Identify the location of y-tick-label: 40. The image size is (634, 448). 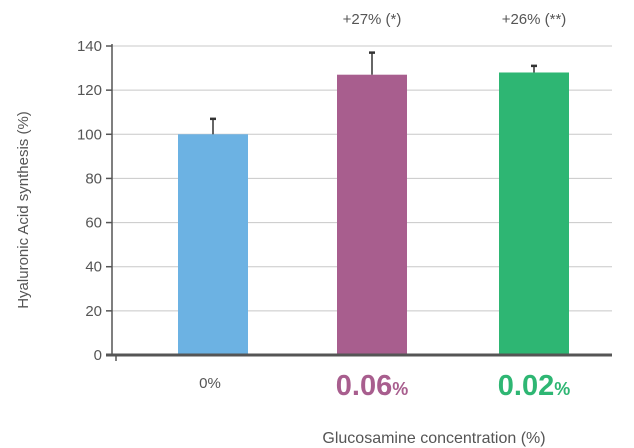
(93, 267).